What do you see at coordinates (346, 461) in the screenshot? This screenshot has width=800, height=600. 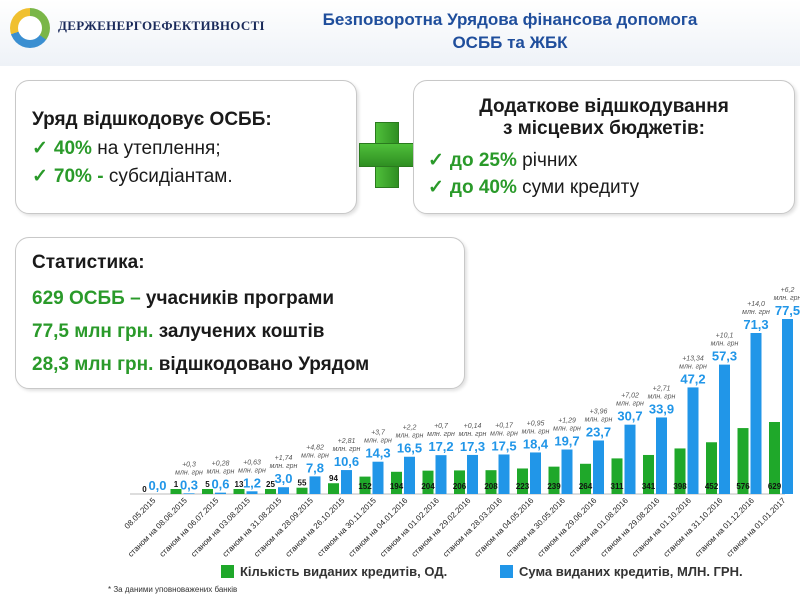 I see `label-sum-6: 10,6` at bounding box center [346, 461].